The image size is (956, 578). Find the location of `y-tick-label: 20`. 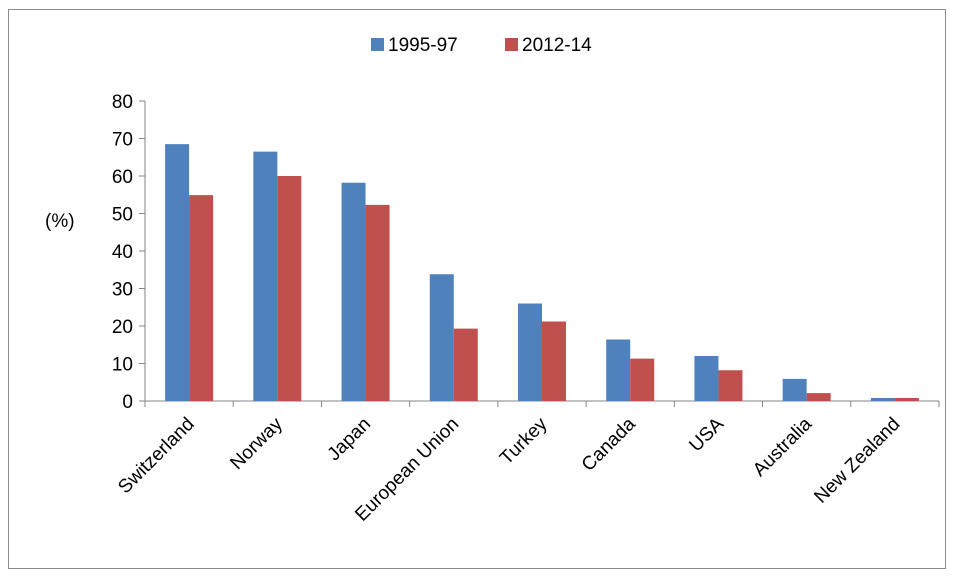

y-tick-label: 20 is located at coordinates (122, 327).